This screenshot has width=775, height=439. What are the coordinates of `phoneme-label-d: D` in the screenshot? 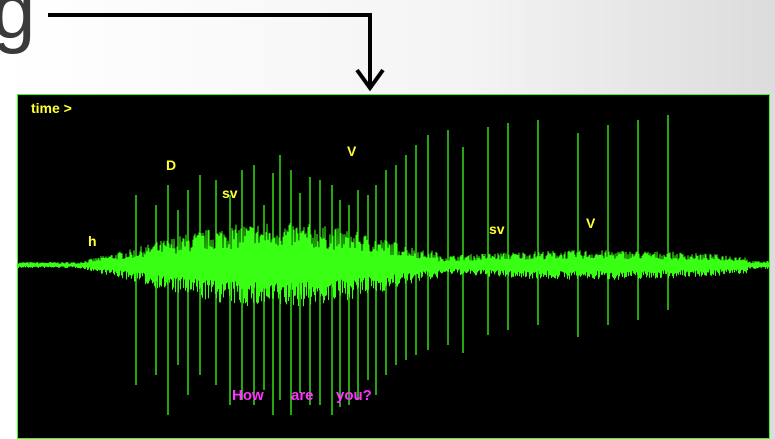 It's located at (171, 165).